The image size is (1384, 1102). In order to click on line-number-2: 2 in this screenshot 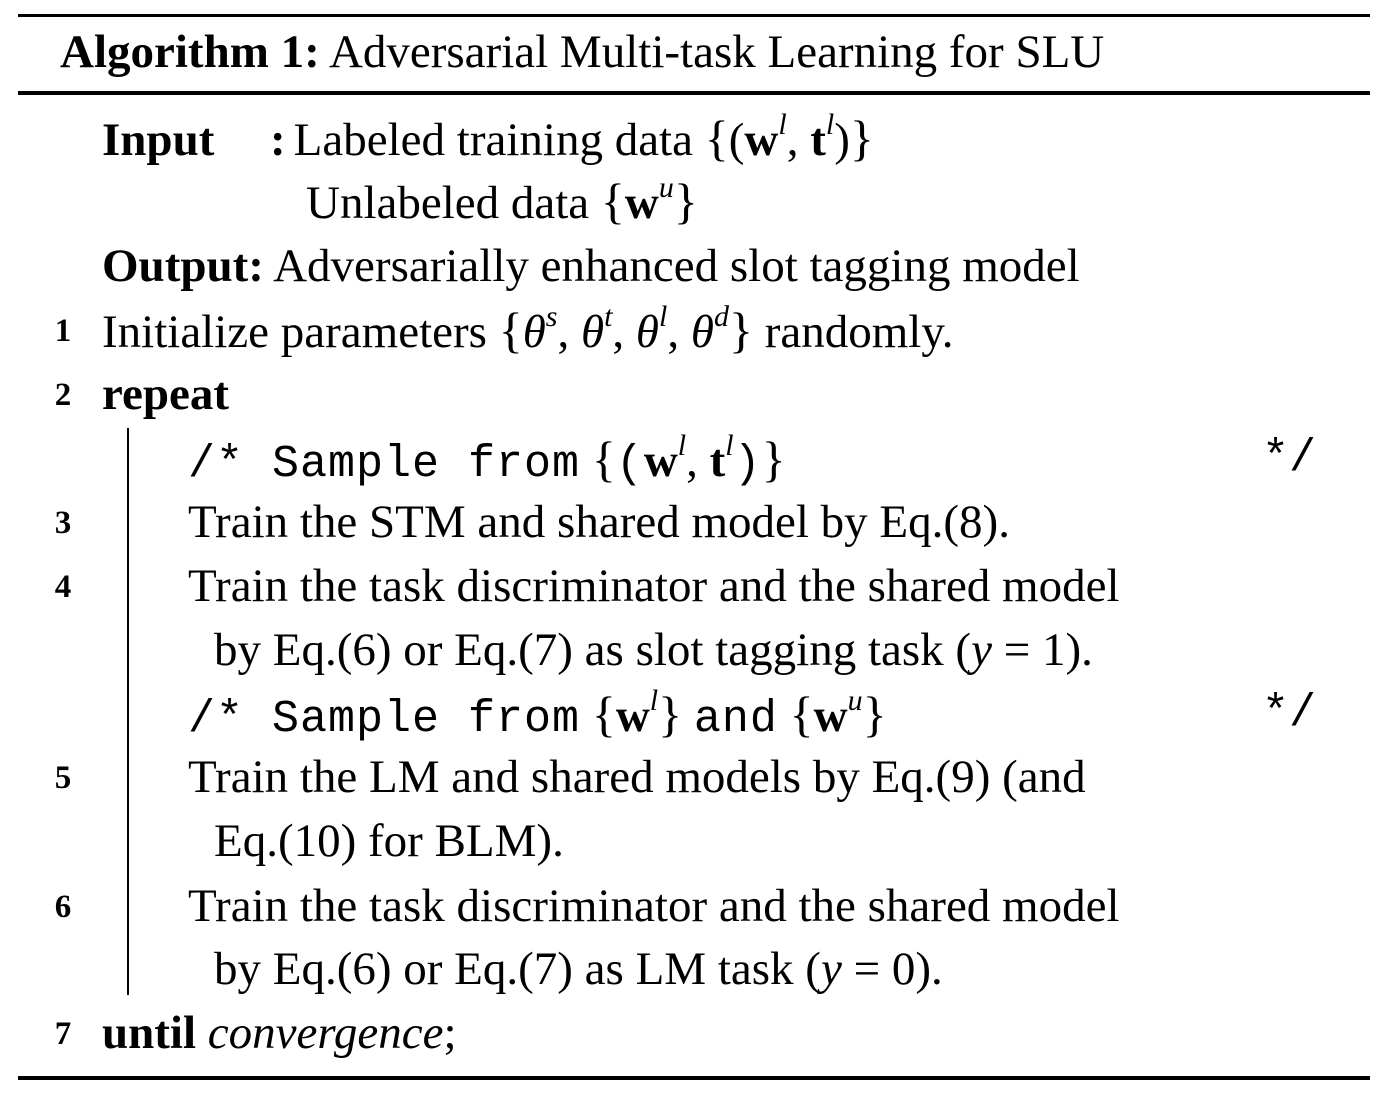, I will do `click(63, 395)`.